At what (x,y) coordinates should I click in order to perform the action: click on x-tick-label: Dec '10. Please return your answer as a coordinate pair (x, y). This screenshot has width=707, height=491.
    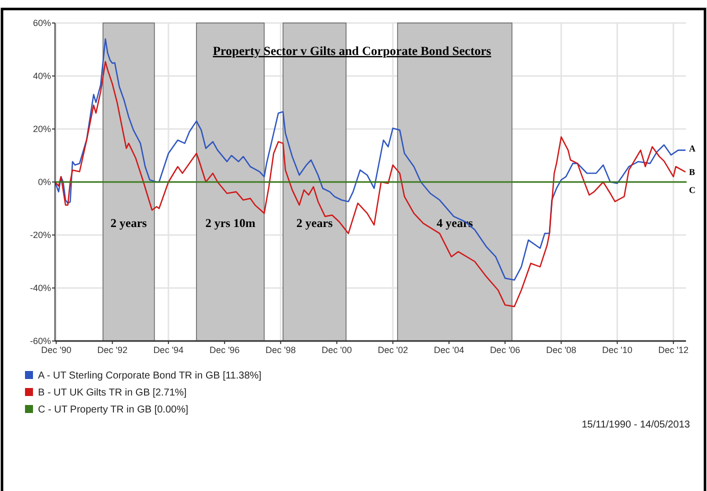
    Looking at the image, I should click on (617, 350).